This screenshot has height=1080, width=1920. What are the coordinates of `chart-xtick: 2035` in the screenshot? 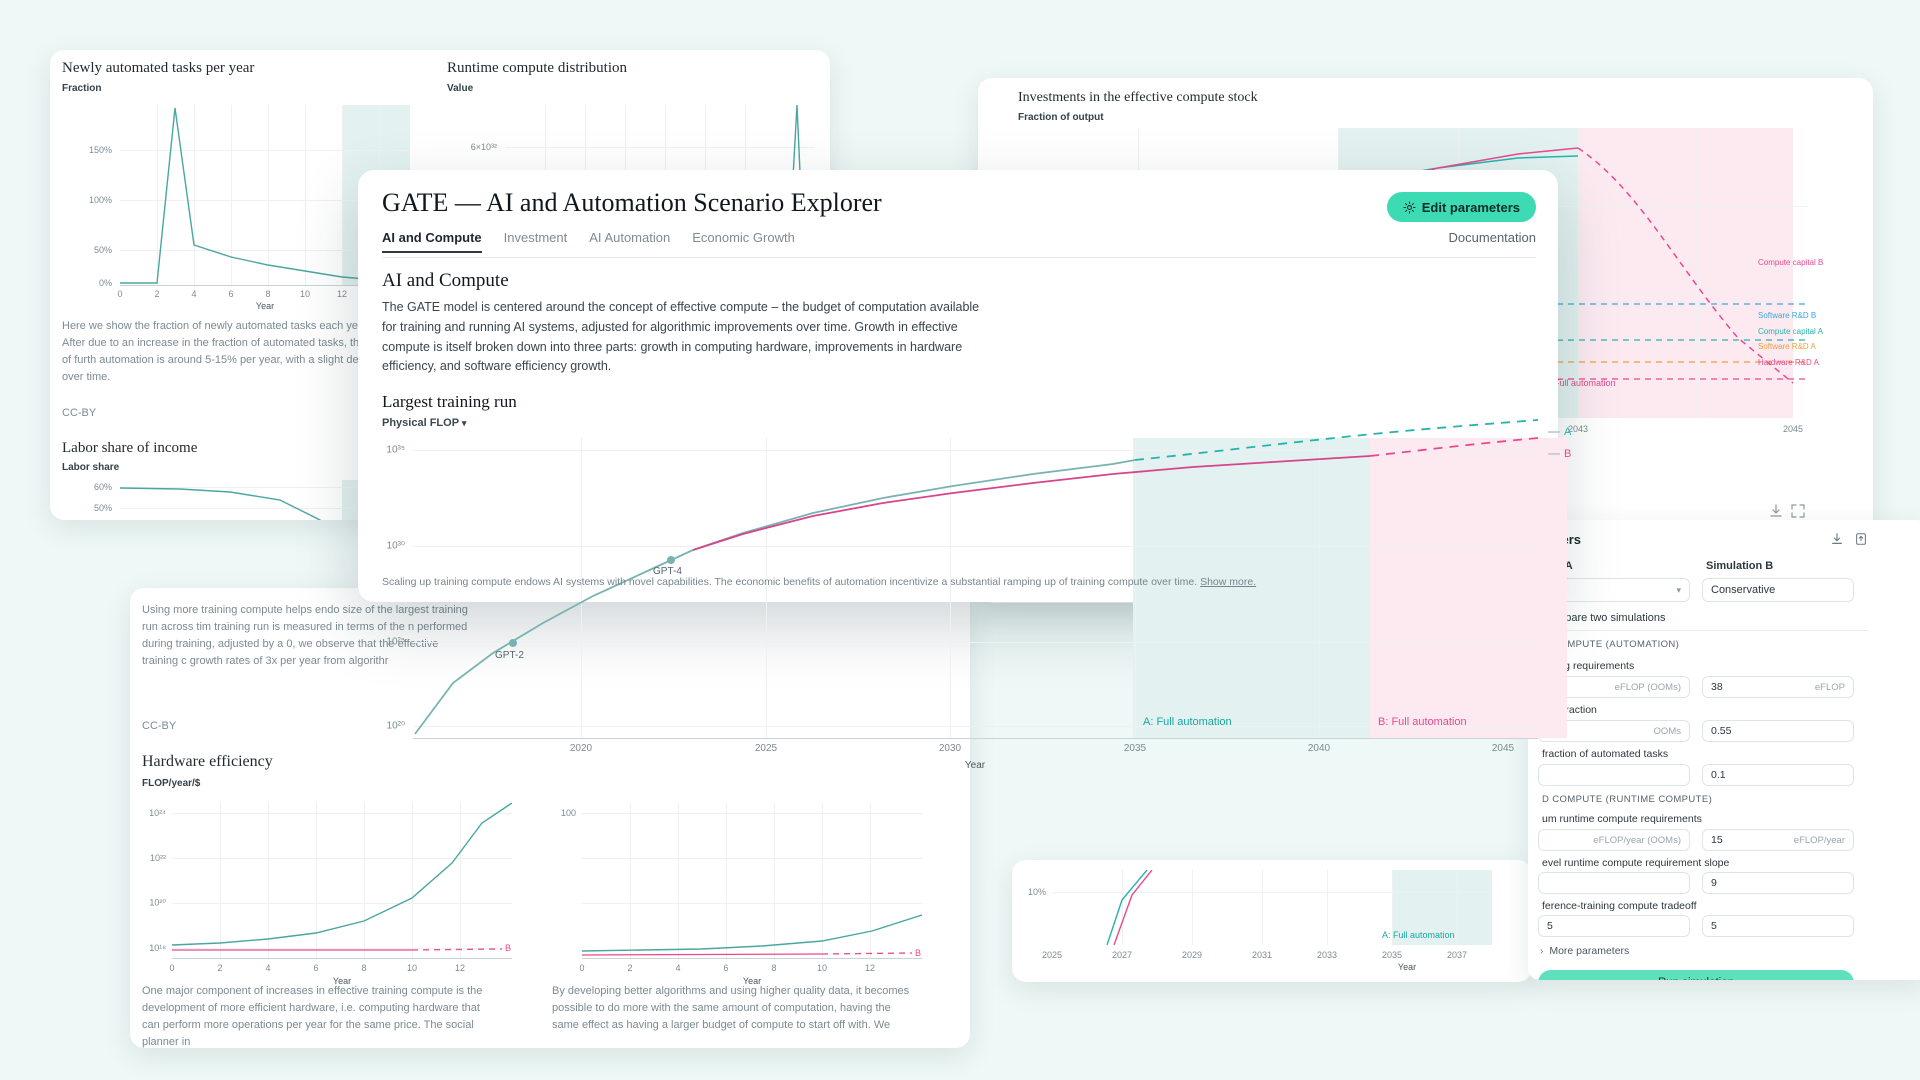 It's located at (1135, 748).